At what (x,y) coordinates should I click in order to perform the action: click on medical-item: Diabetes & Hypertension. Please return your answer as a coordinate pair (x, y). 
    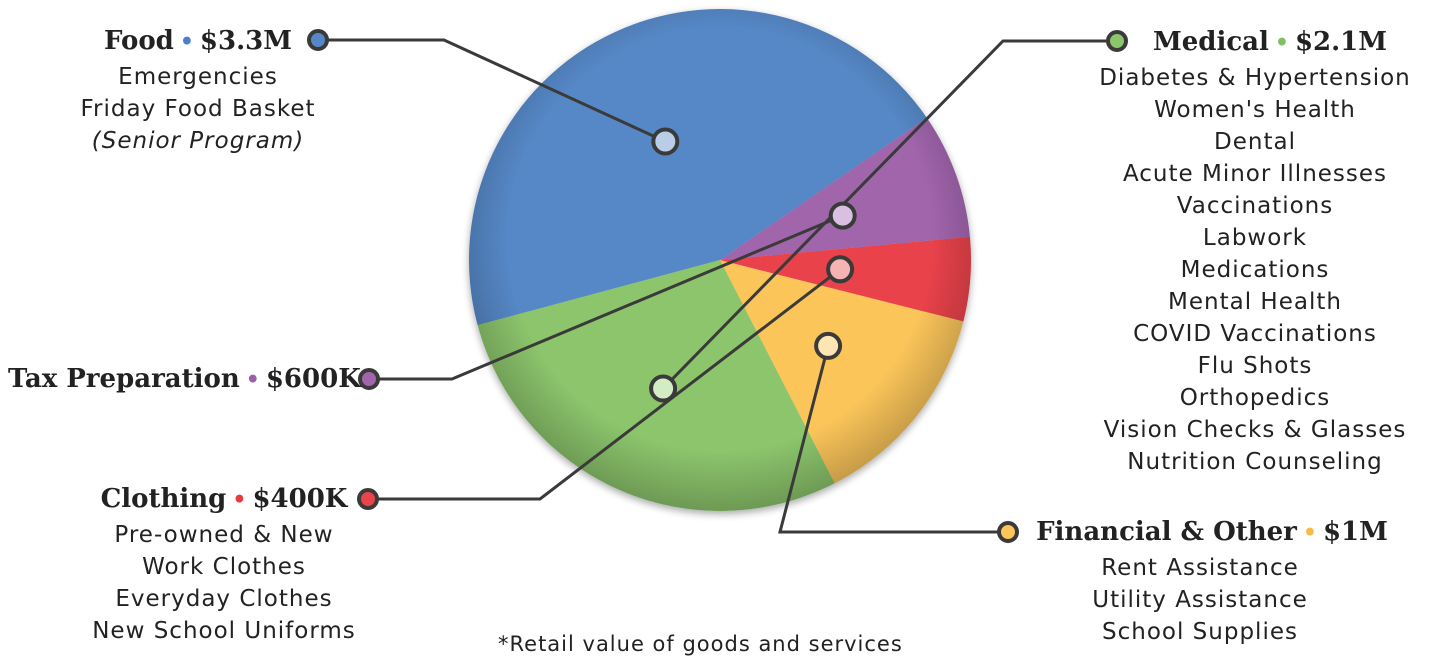
    Looking at the image, I should click on (1255, 78).